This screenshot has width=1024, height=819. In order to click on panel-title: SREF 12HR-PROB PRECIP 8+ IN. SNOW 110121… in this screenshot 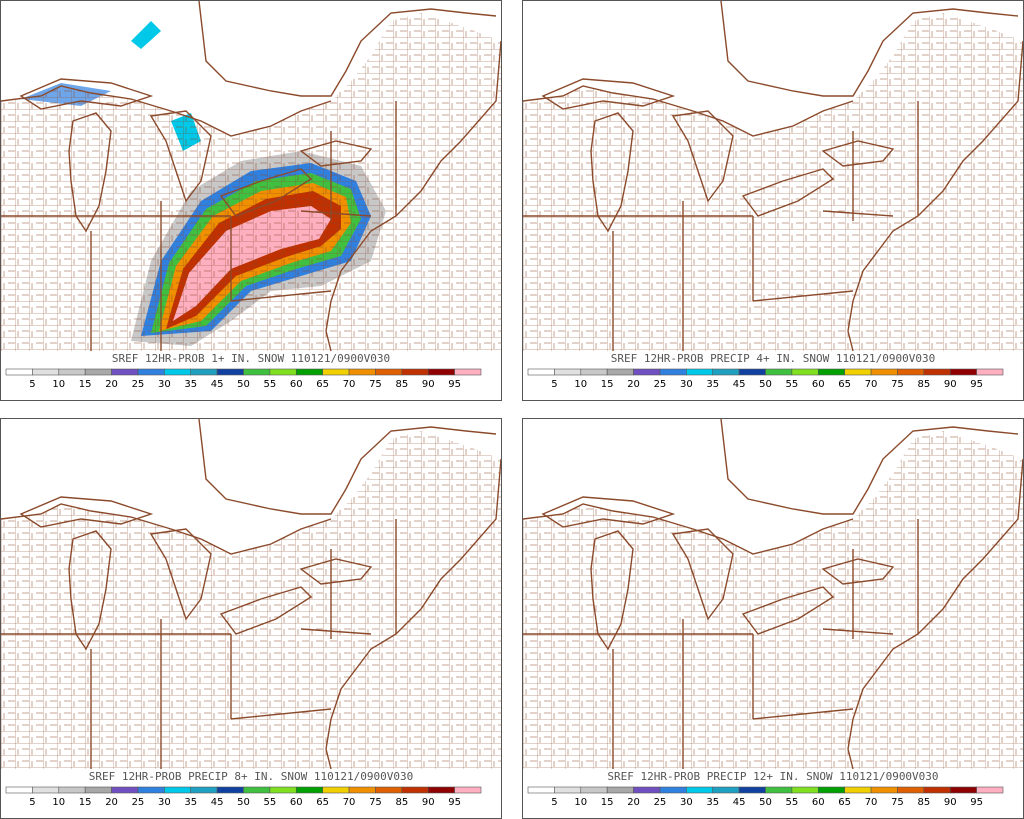, I will do `click(251, 776)`.